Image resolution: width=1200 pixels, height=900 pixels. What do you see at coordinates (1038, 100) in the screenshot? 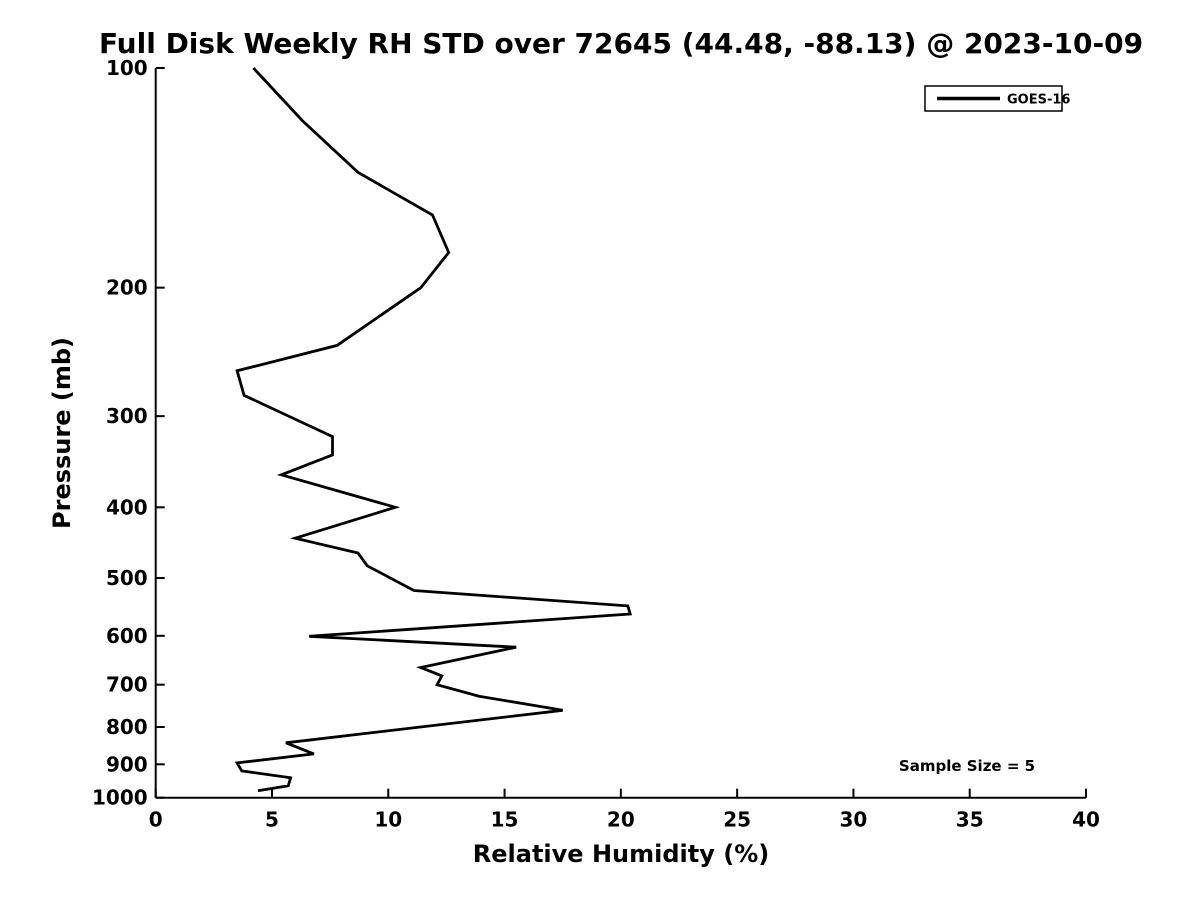
I see `legend-entry-label: GOES-16` at bounding box center [1038, 100].